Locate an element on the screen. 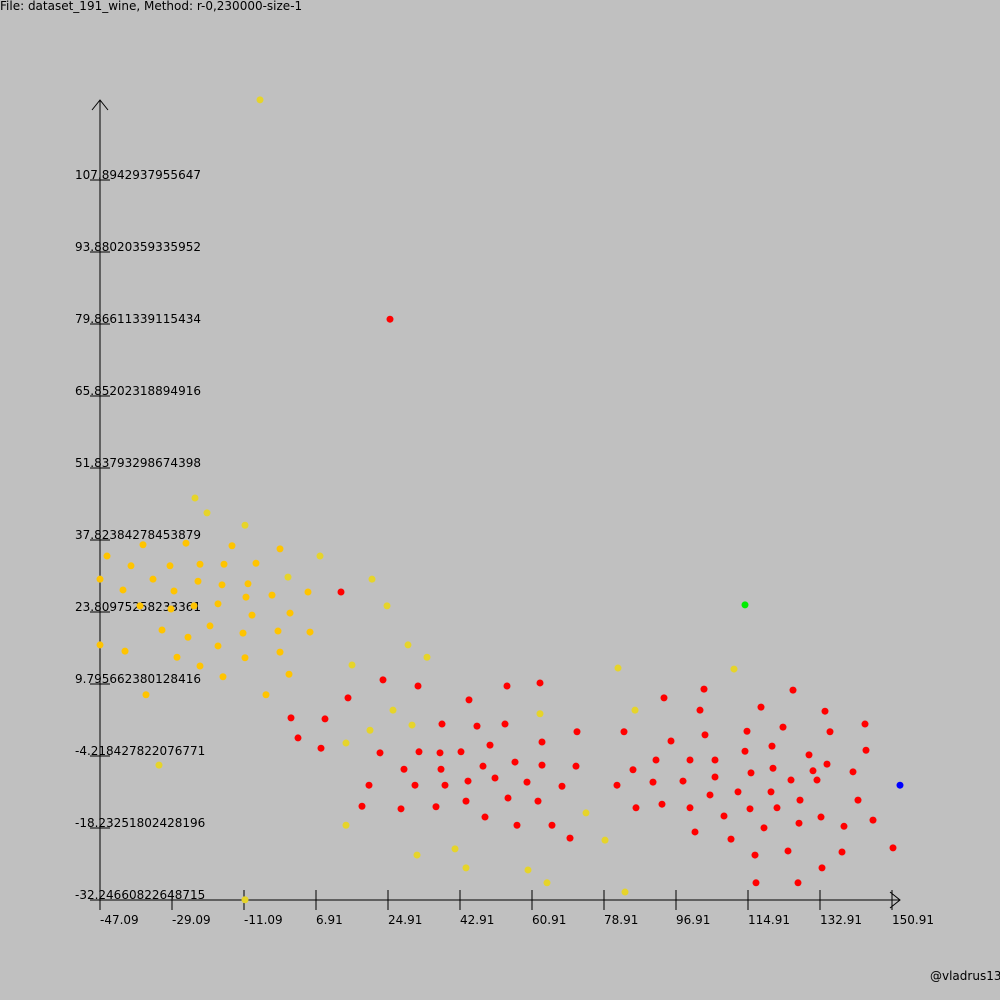 Image resolution: width=1000 pixels, height=1000 pixels. credit: @vladrus13 is located at coordinates (965, 976).